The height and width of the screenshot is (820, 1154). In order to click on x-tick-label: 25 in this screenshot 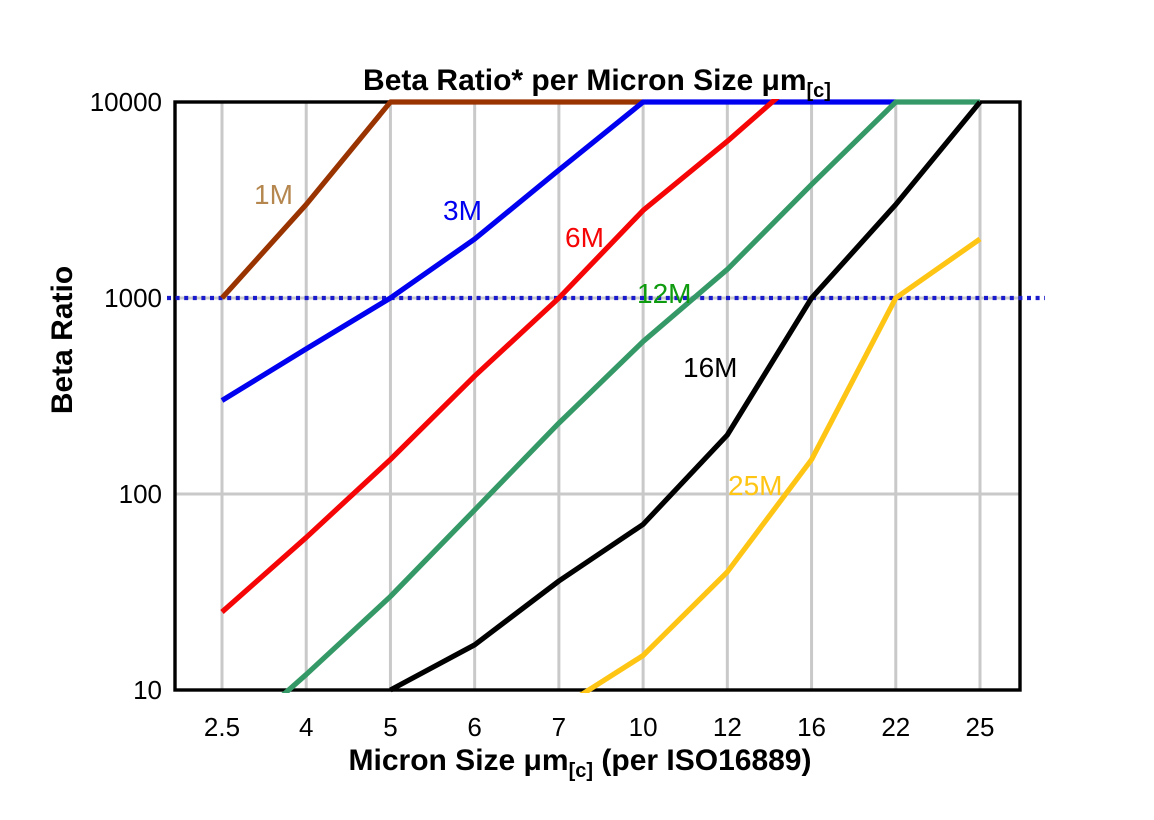, I will do `click(980, 727)`.